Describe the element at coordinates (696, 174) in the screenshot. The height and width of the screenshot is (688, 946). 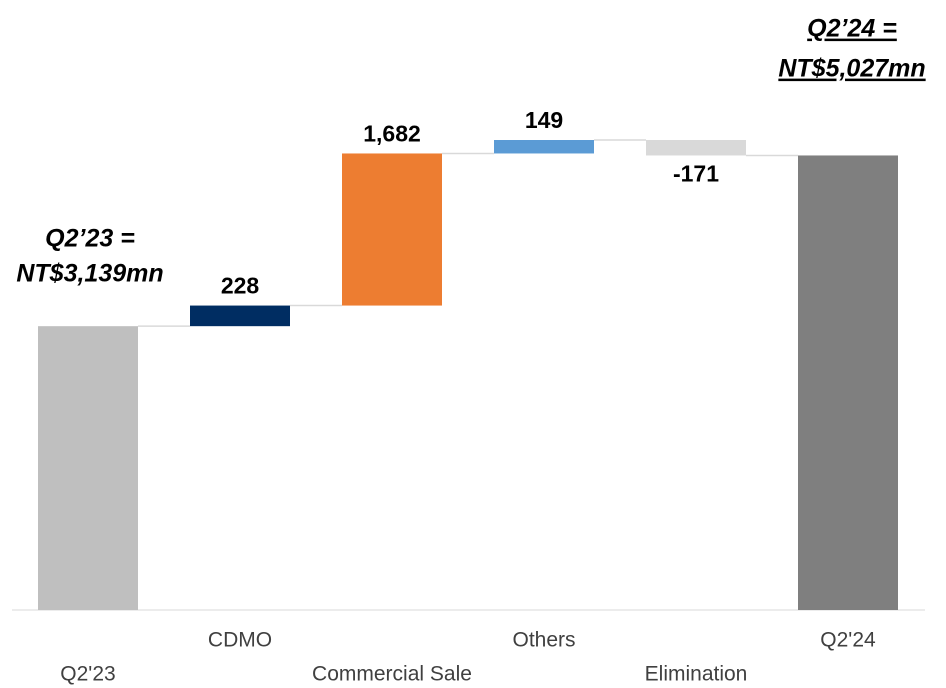
I see `value-label: -171` at that location.